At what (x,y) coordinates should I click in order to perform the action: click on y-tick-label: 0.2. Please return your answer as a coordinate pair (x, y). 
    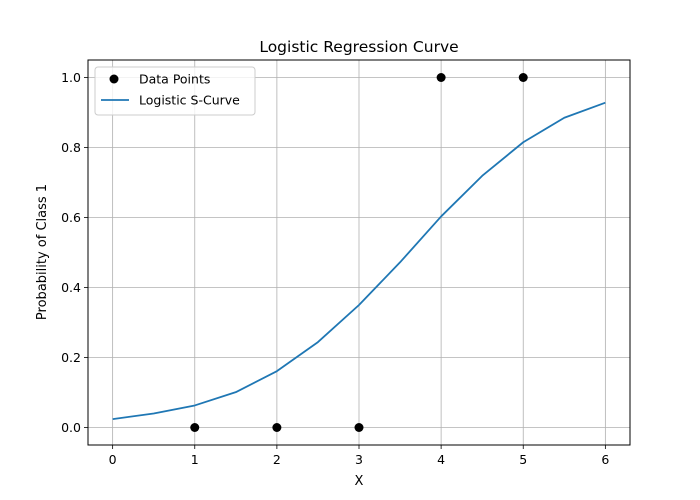
    Looking at the image, I should click on (71, 357).